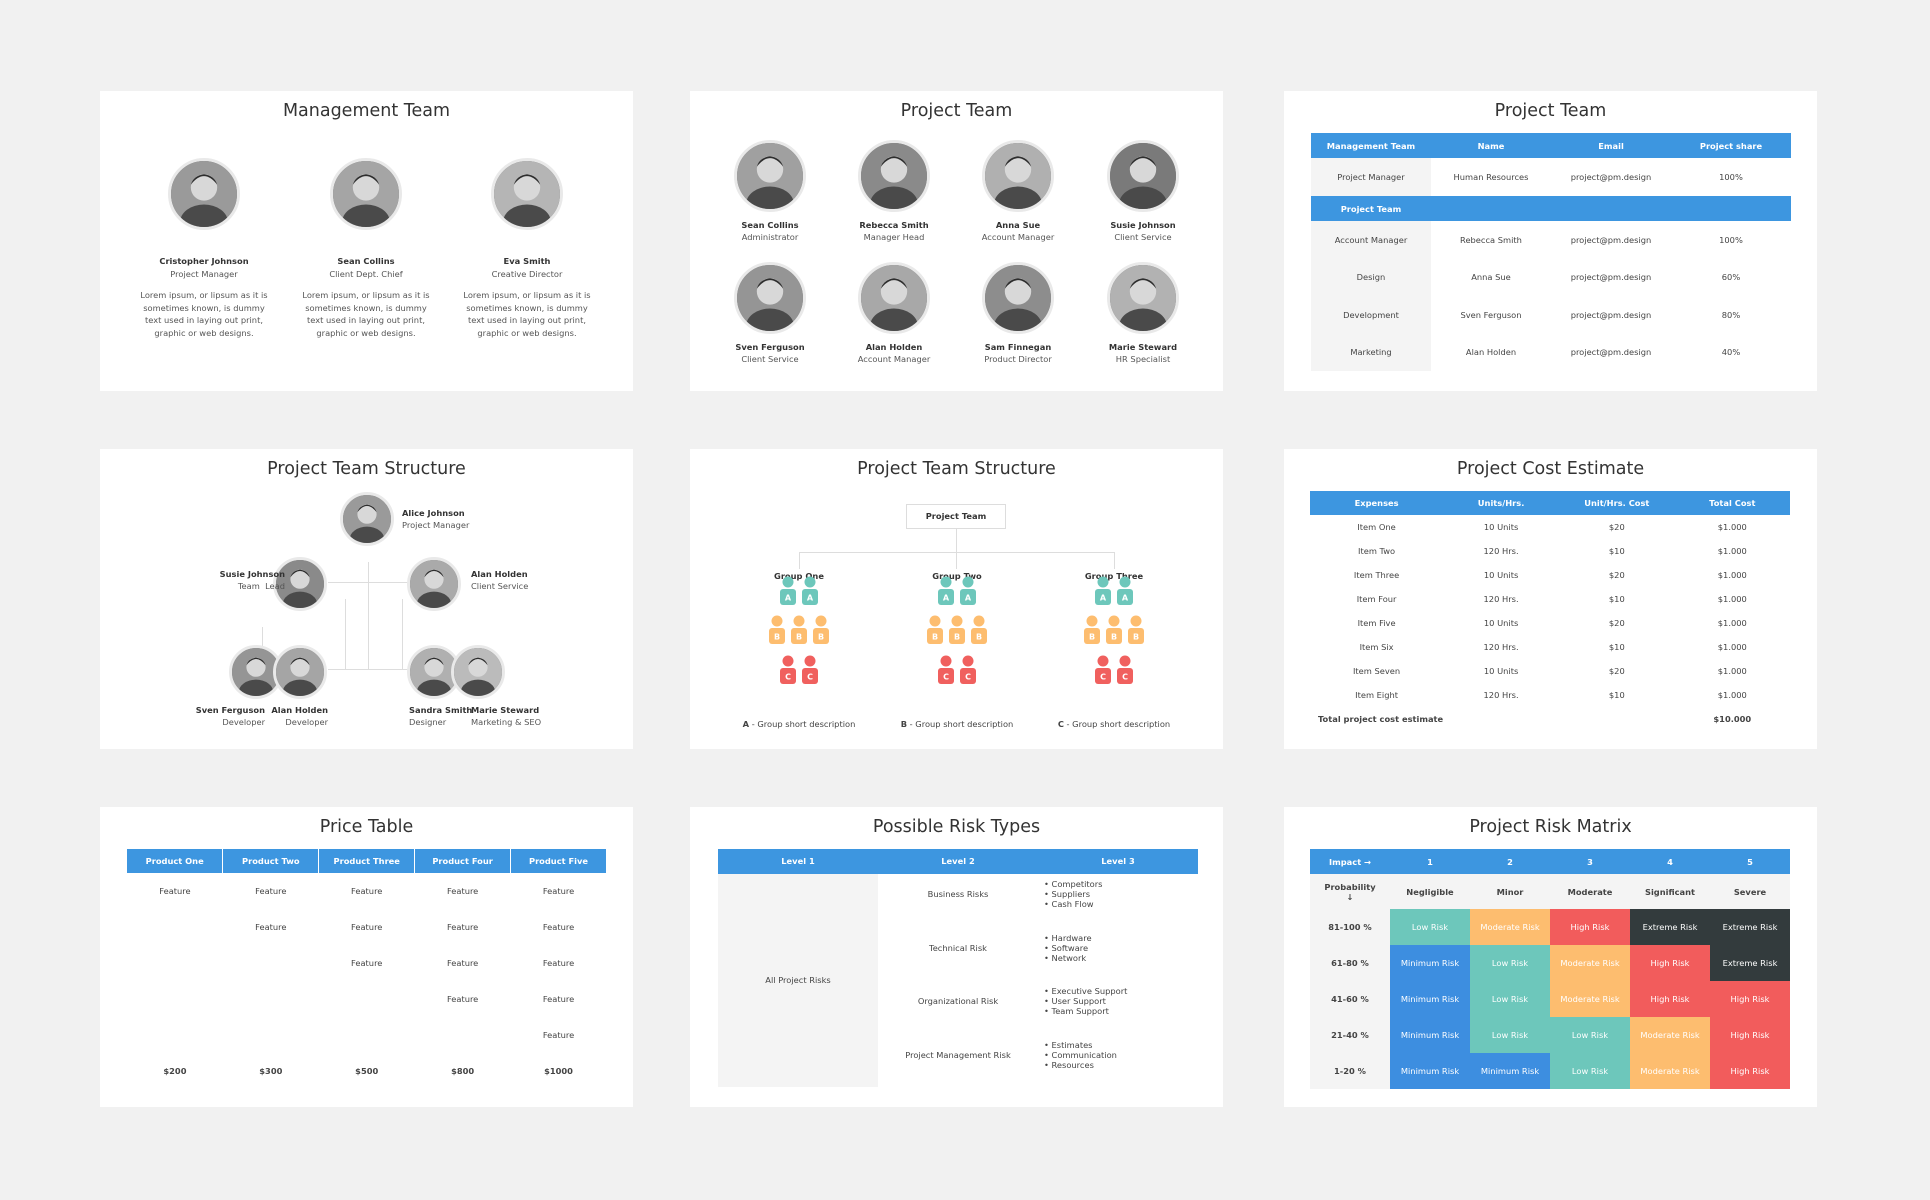 Image resolution: width=1930 pixels, height=1200 pixels. What do you see at coordinates (798, 980) in the screenshot?
I see `level-1-cell` at bounding box center [798, 980].